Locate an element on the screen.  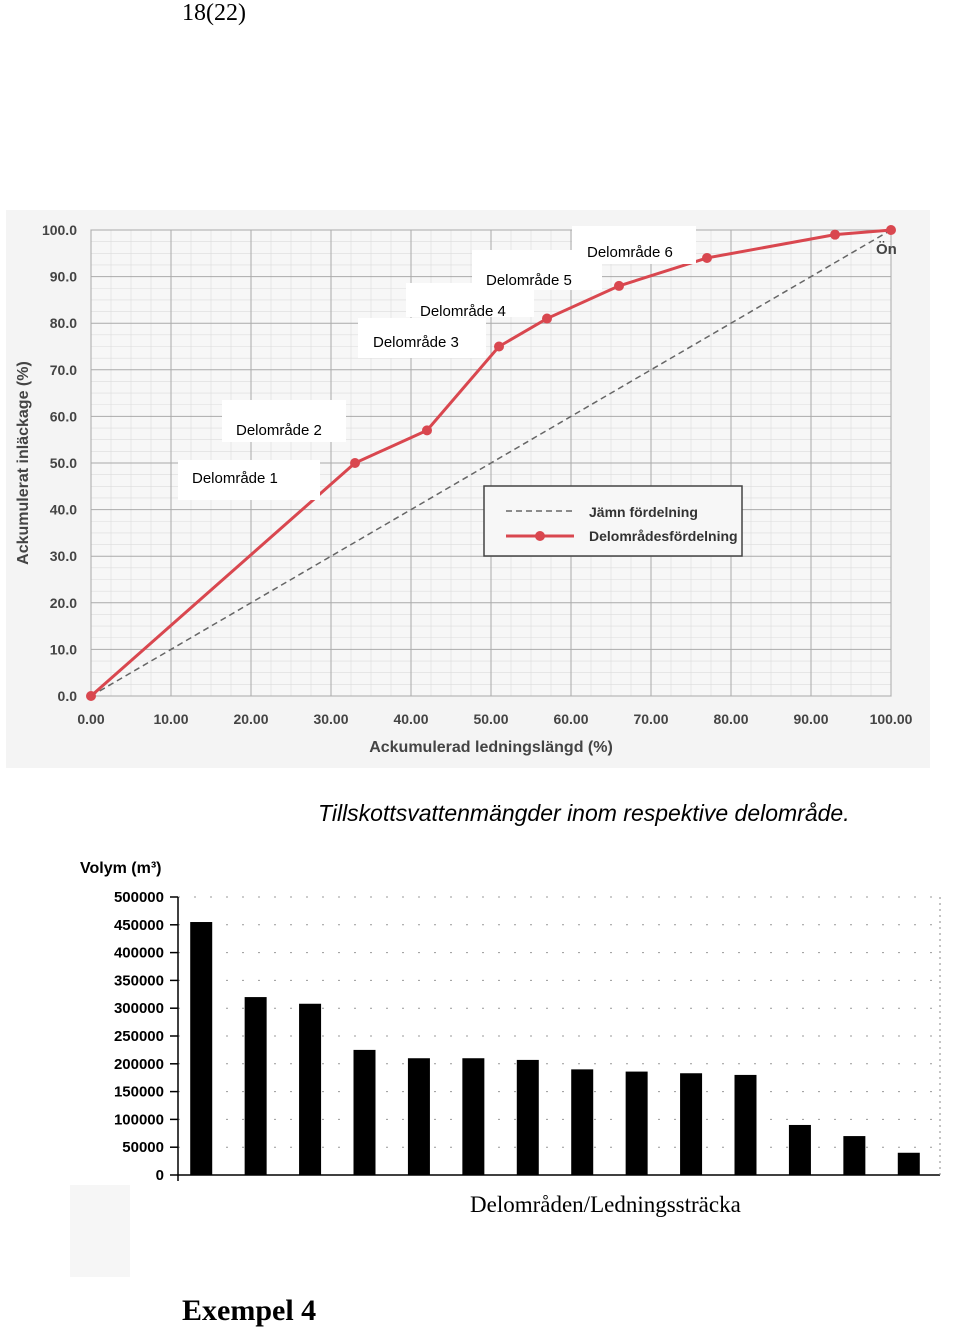
y-tick-label: 50000 is located at coordinates (143, 1147).